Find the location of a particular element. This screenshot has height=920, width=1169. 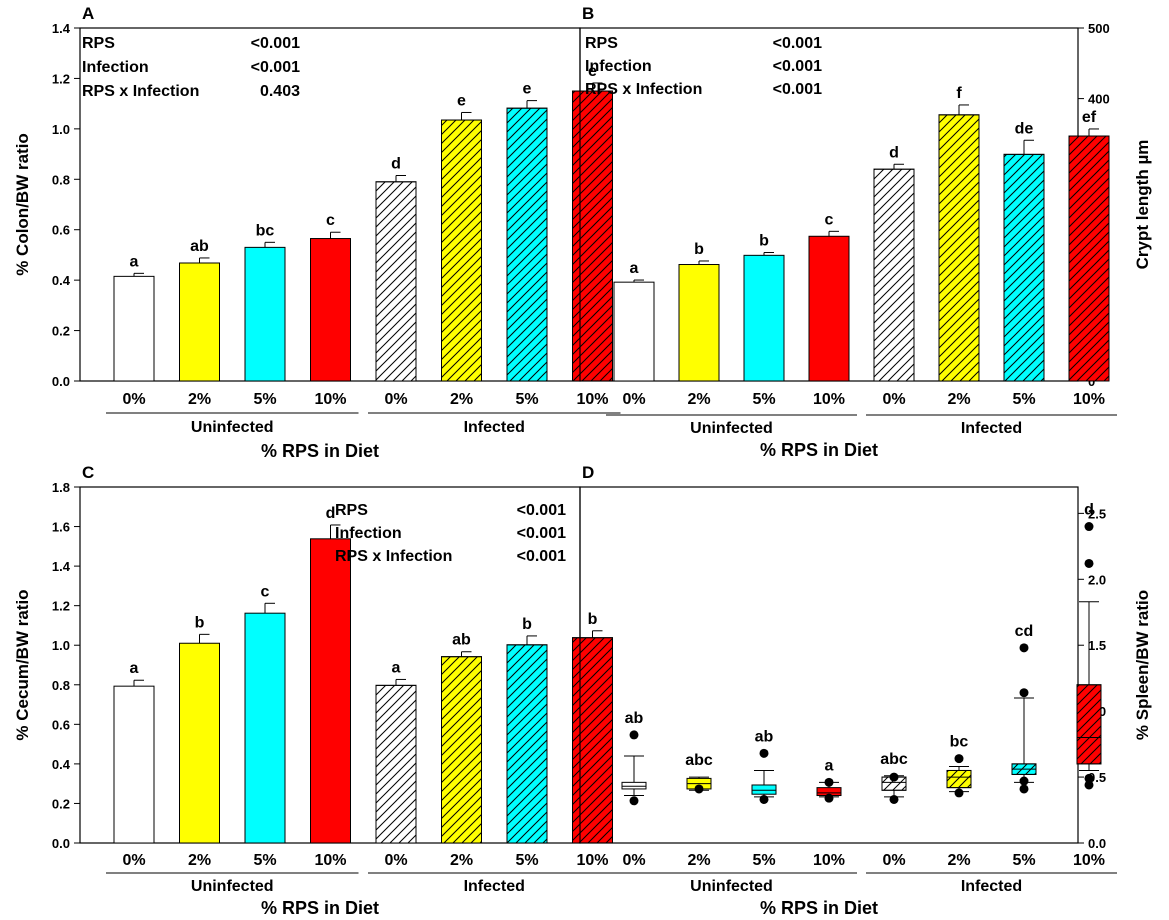

group-label-uninfected-d: Uninfected is located at coordinates (731, 886).